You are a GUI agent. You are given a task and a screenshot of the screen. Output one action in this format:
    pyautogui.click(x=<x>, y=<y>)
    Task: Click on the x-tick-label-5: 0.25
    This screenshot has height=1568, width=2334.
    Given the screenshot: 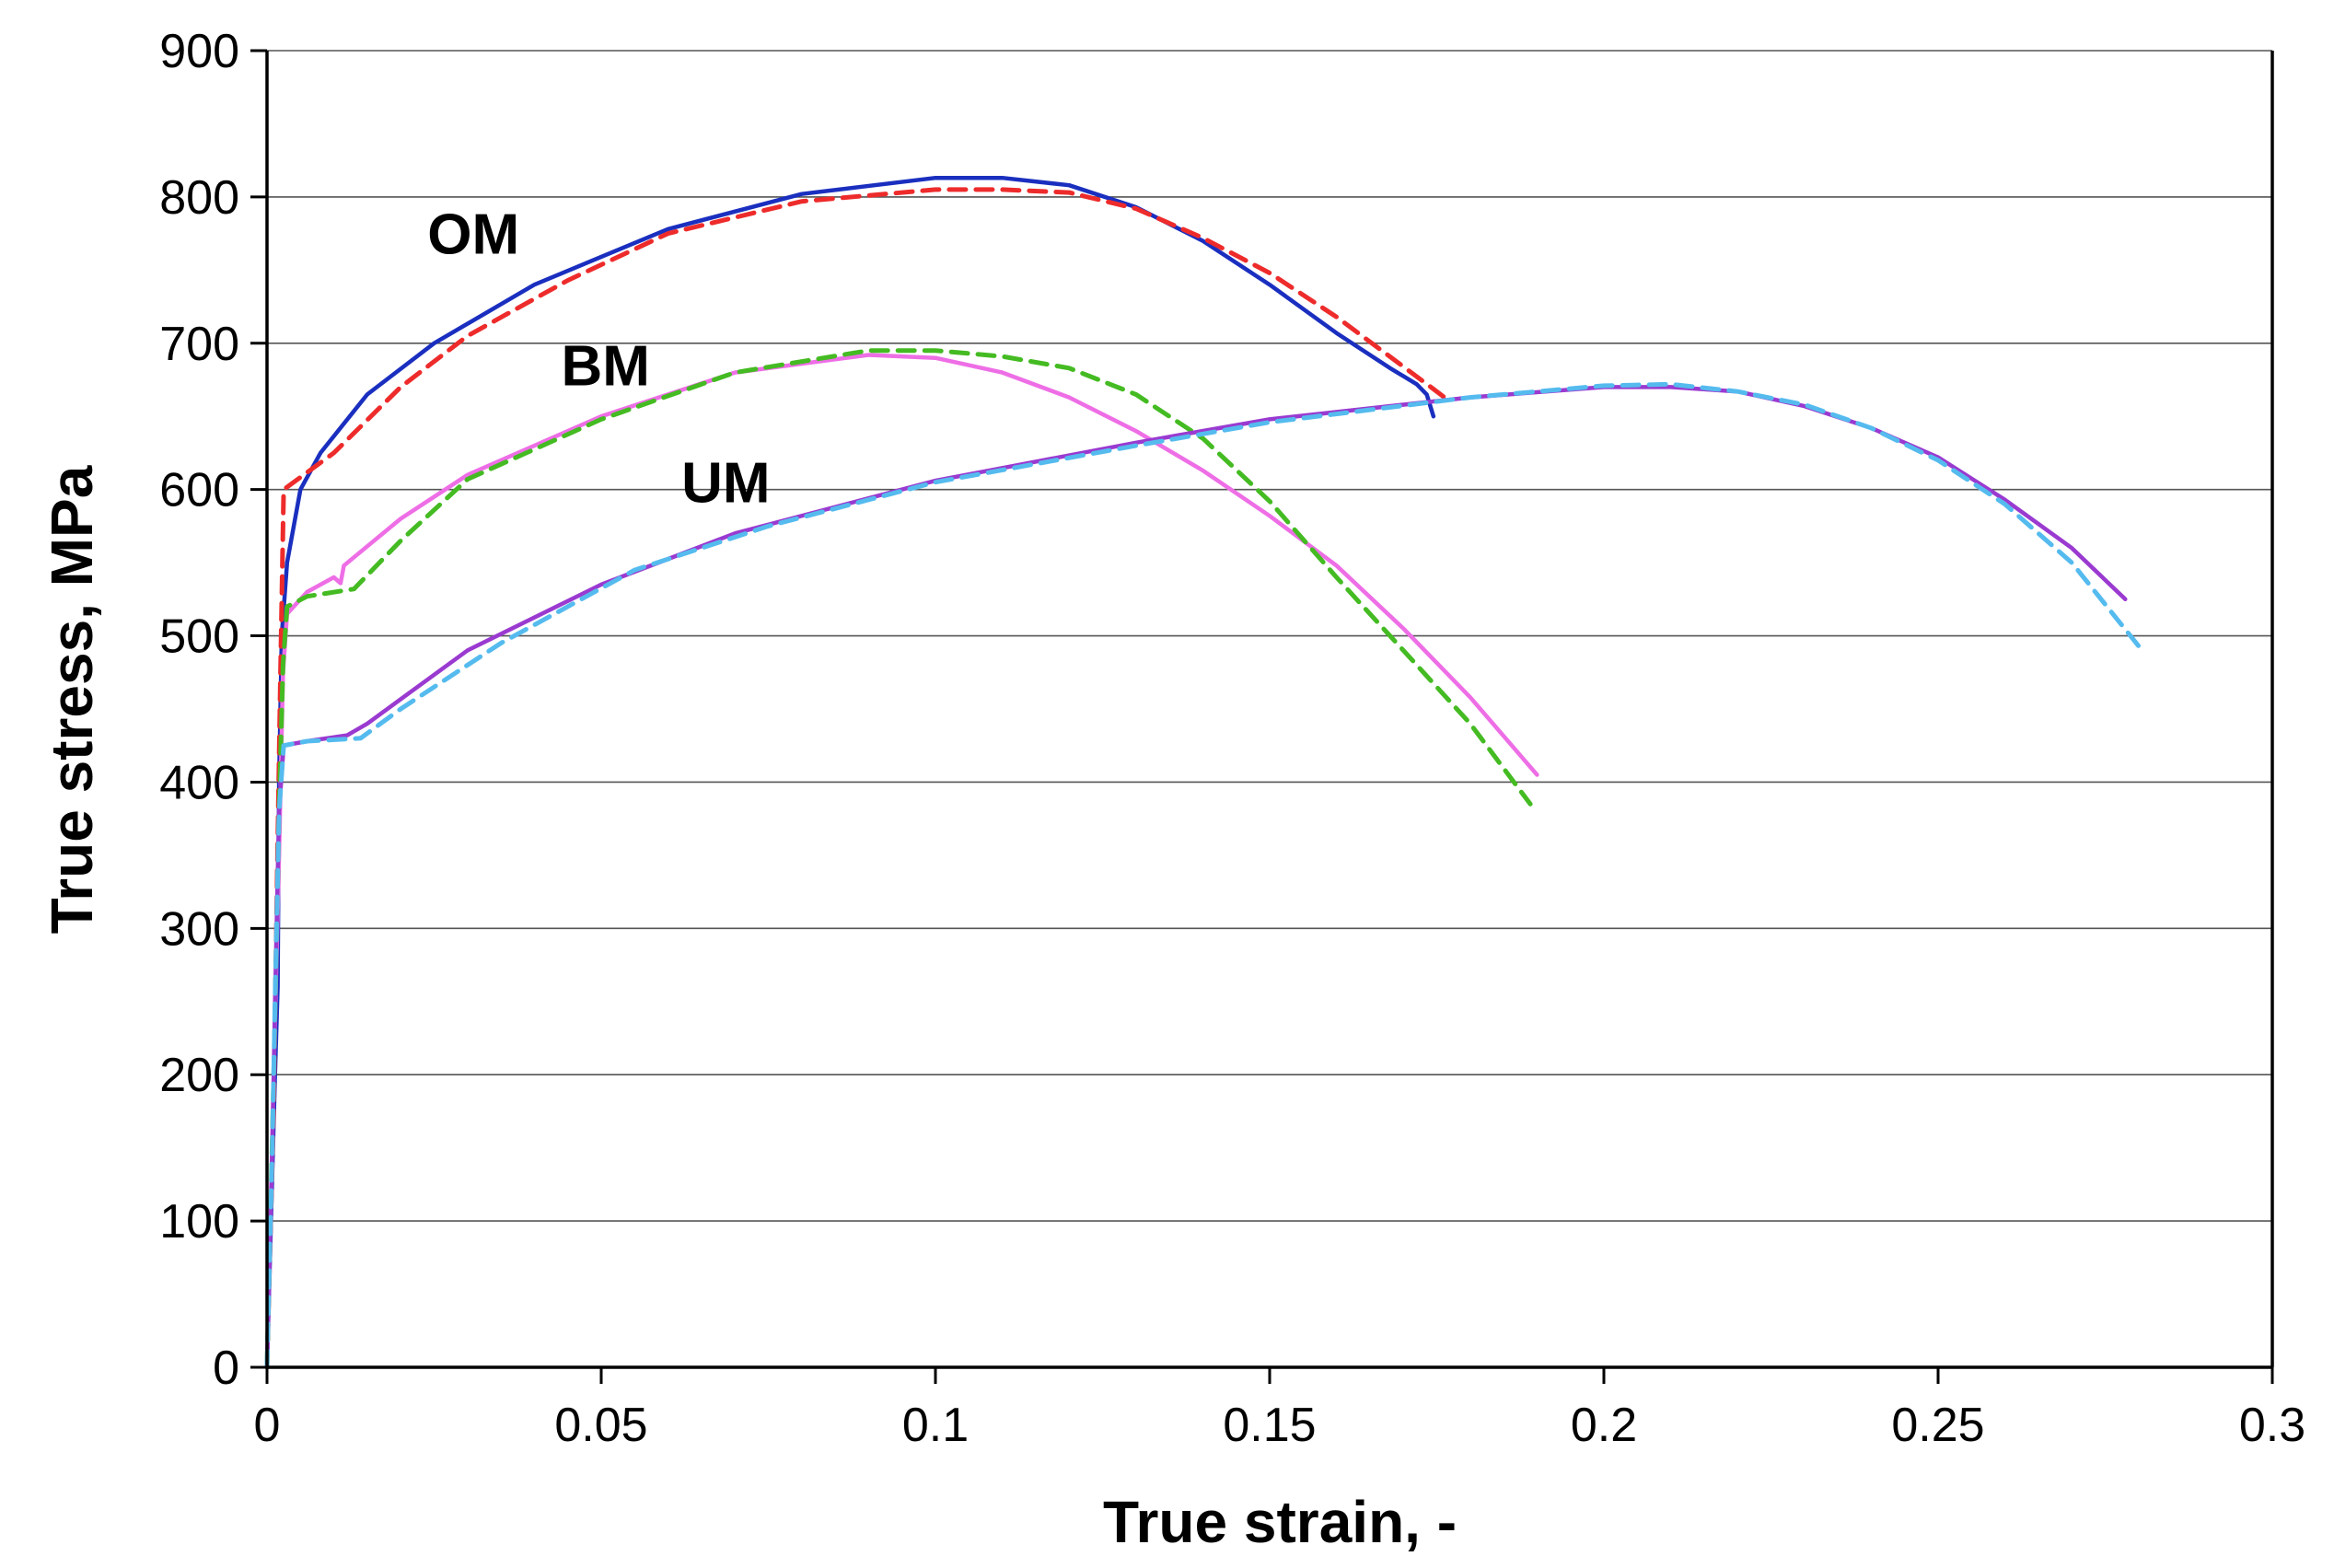 What is the action you would take?
    pyautogui.click(x=1937, y=1425)
    